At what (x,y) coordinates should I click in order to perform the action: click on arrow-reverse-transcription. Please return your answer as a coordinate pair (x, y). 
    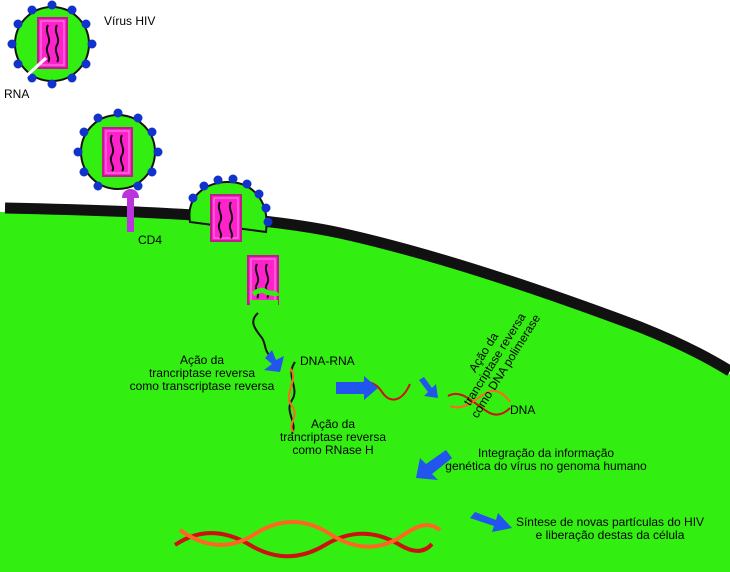
    Looking at the image, I should click on (274, 361).